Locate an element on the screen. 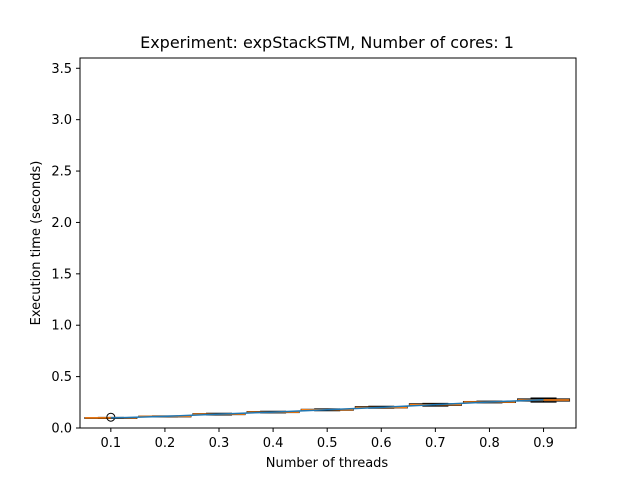 The width and height of the screenshot is (640, 480). y-axis-label: Execution time (seconds) is located at coordinates (36, 243).